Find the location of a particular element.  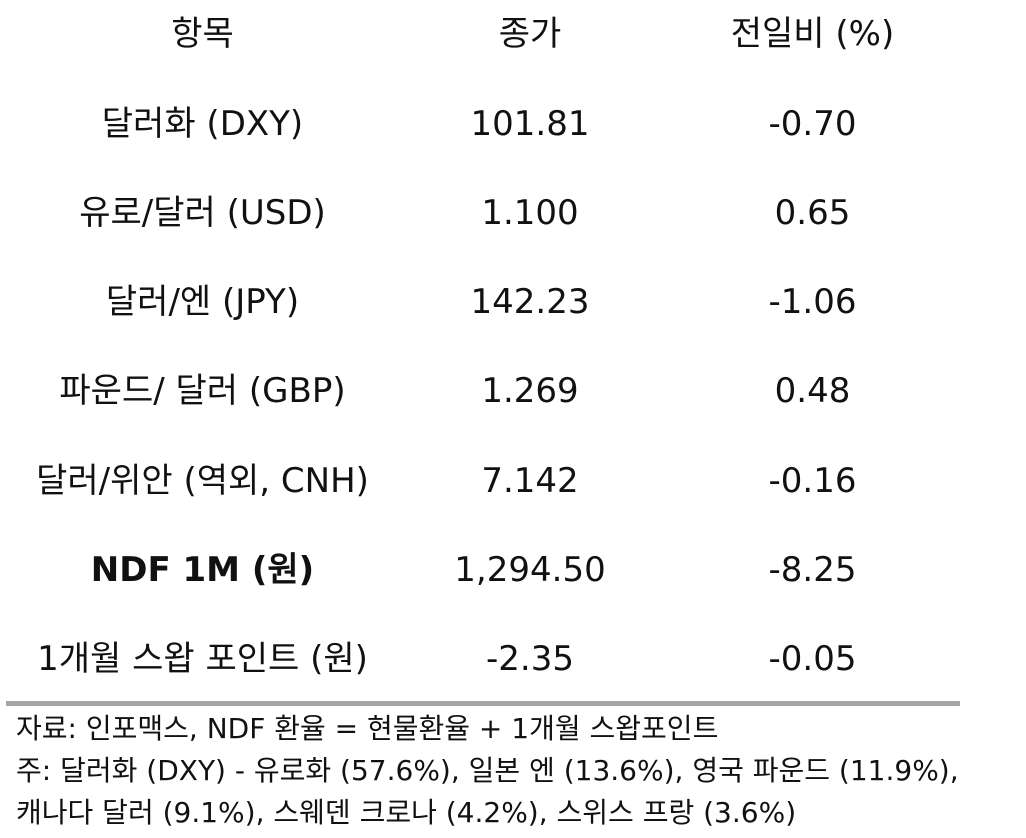

table-row: 달러/엔 (JPY) 142.23 -1.06 is located at coordinates (513, 302).